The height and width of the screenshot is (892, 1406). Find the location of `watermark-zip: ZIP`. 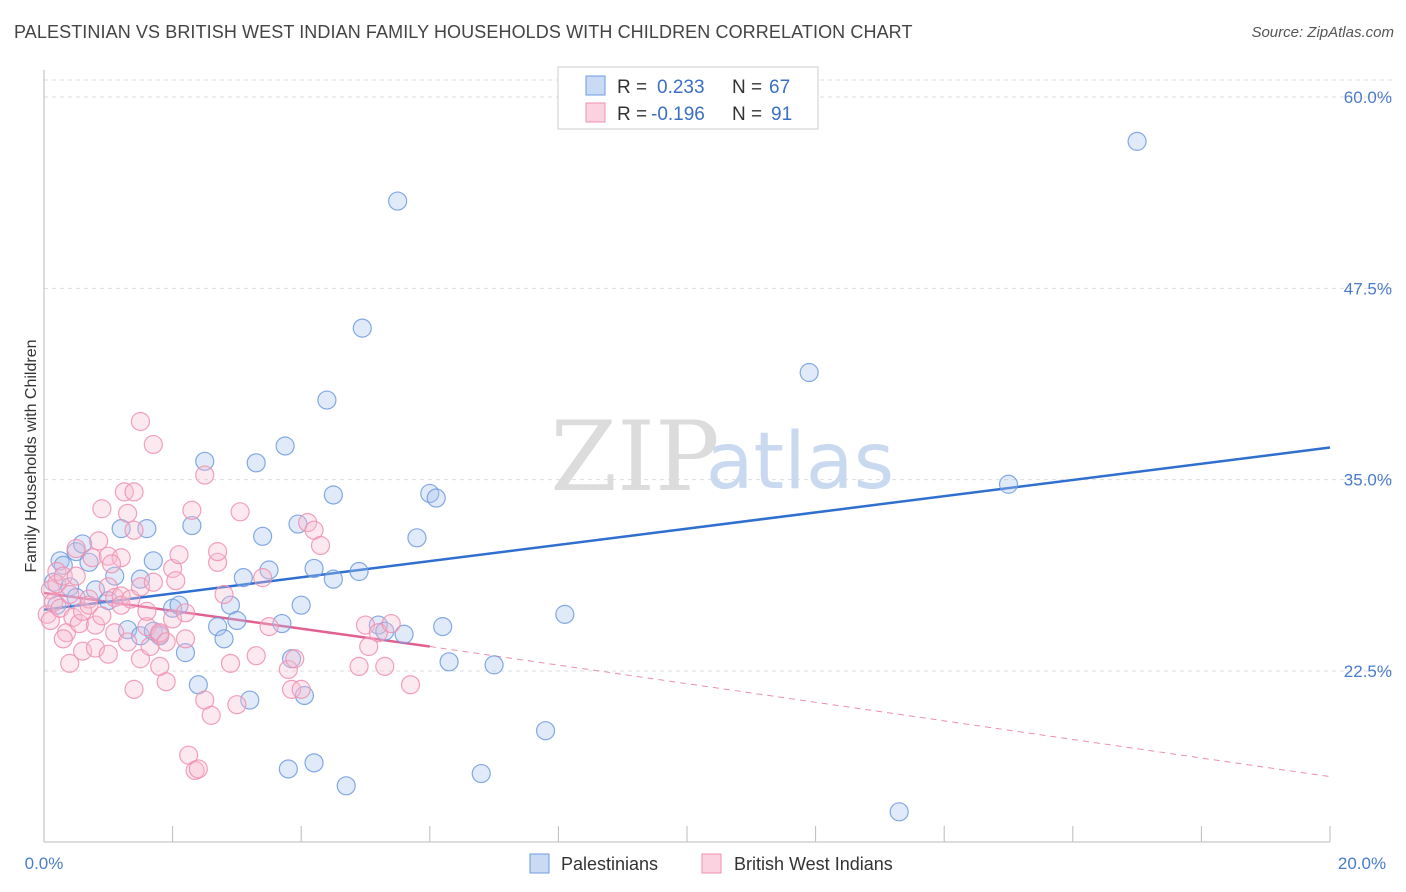

watermark-zip: ZIP is located at coordinates (634, 457).